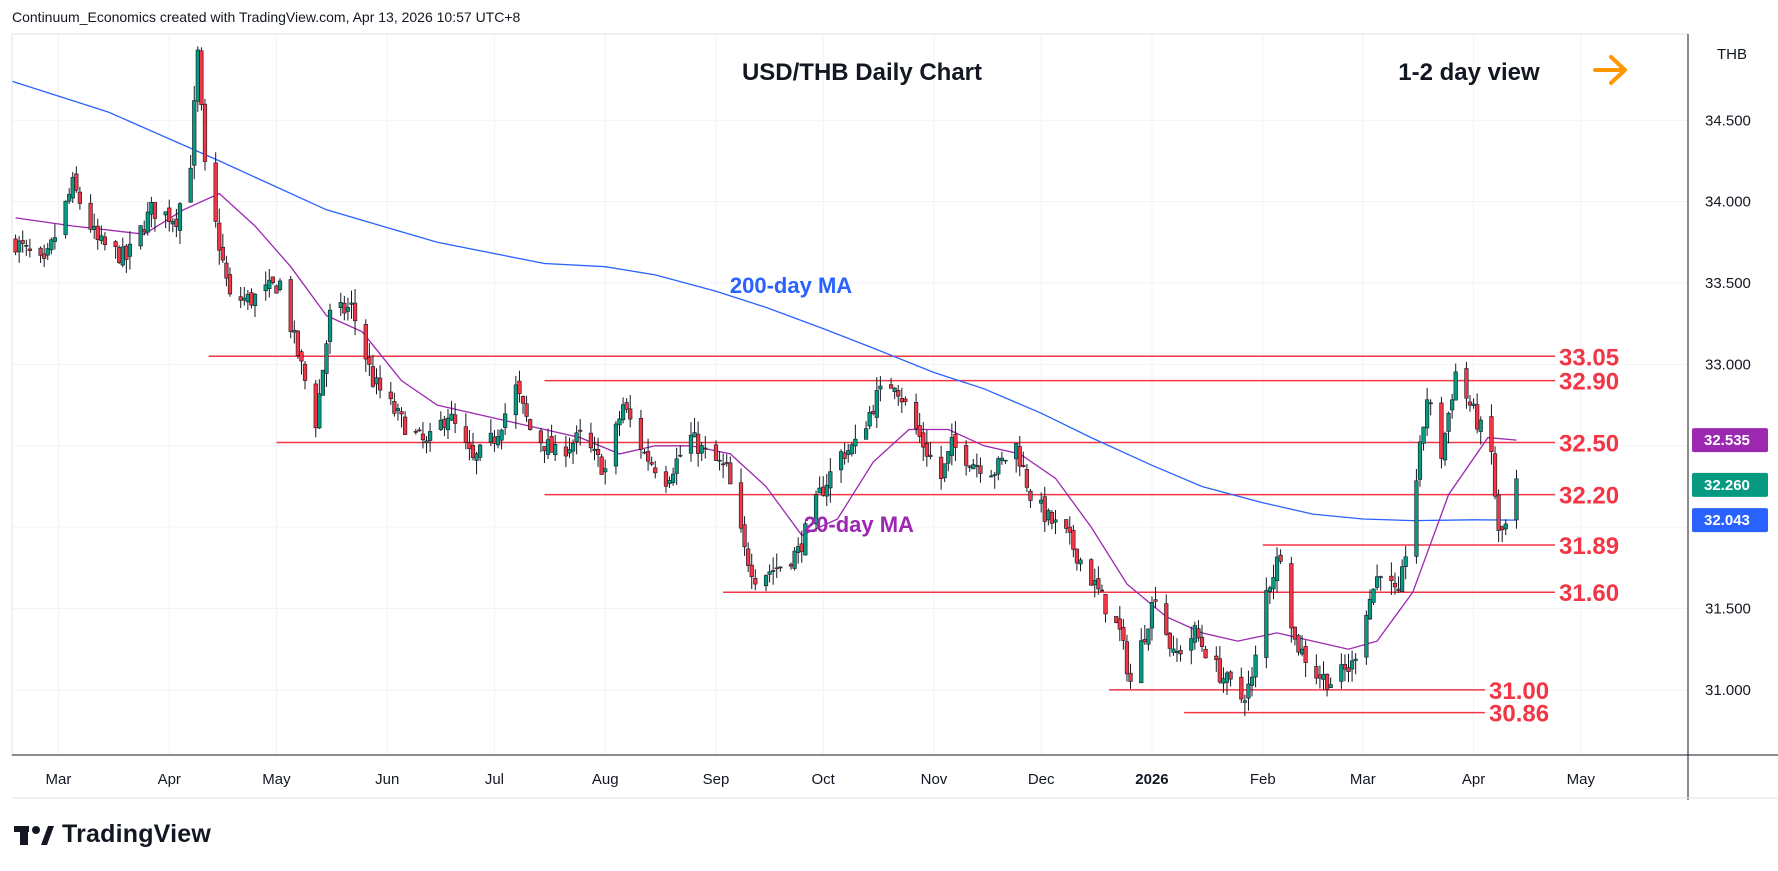  What do you see at coordinates (1041, 779) in the screenshot?
I see `month-tick-label: Dec` at bounding box center [1041, 779].